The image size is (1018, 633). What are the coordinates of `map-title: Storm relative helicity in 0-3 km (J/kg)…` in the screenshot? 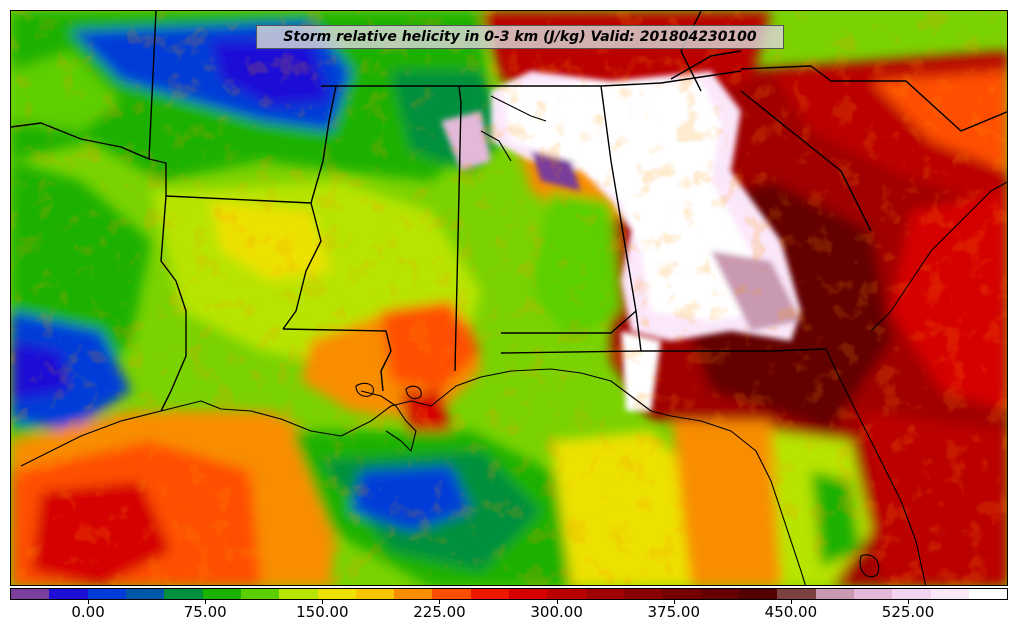 It's located at (520, 37).